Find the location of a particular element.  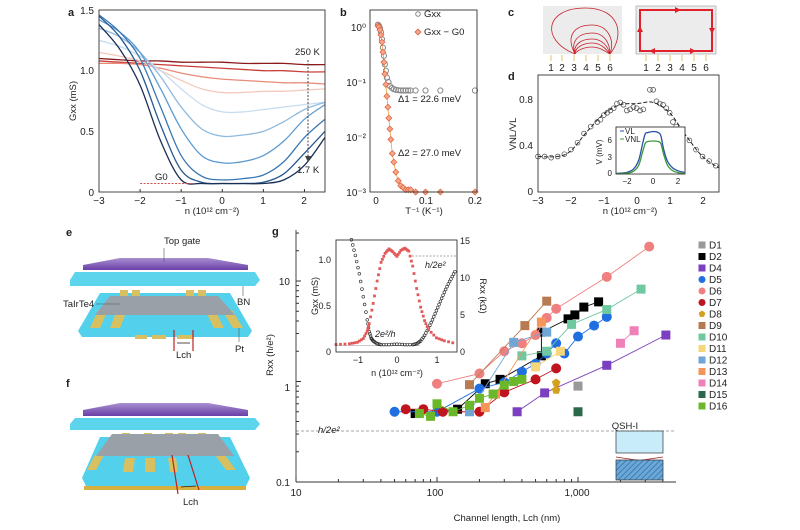

panel-label: g is located at coordinates (275, 232).